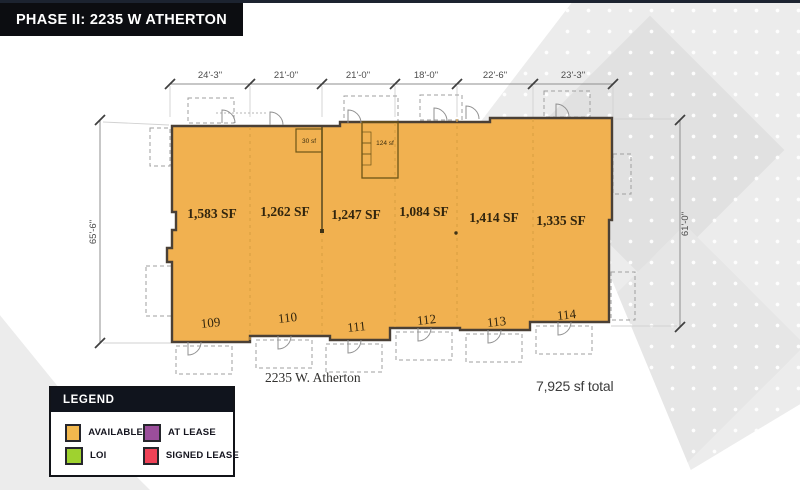  I want to click on dimension-line-left: 65'-6", so click(97, 231).